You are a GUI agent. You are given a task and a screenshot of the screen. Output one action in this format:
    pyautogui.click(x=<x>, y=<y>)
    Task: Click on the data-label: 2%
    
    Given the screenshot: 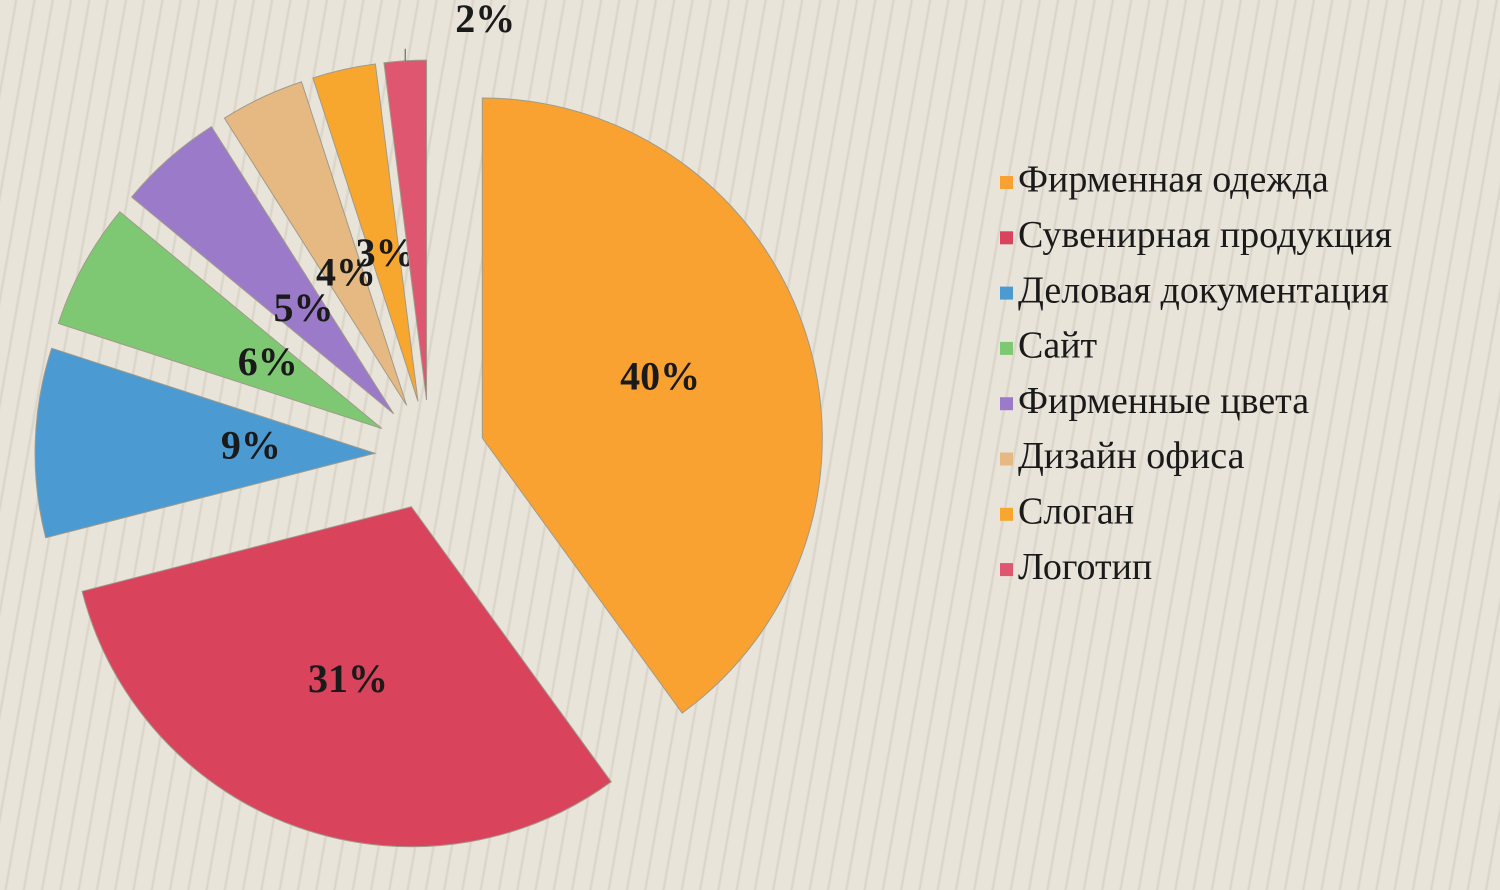 What is the action you would take?
    pyautogui.click(x=485, y=20)
    